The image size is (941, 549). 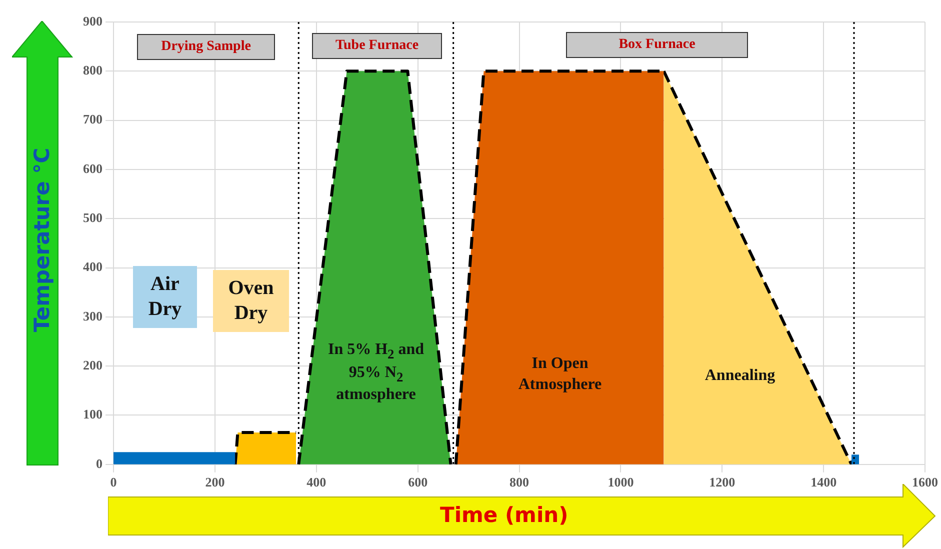 I want to click on x-tick-label: 800, so click(x=519, y=482).